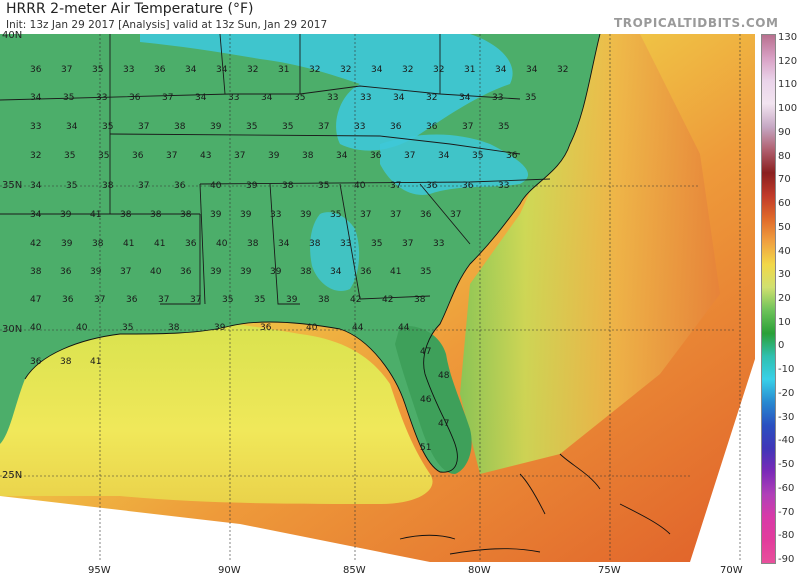  I want to click on lon-label-85w: 85W, so click(354, 570).